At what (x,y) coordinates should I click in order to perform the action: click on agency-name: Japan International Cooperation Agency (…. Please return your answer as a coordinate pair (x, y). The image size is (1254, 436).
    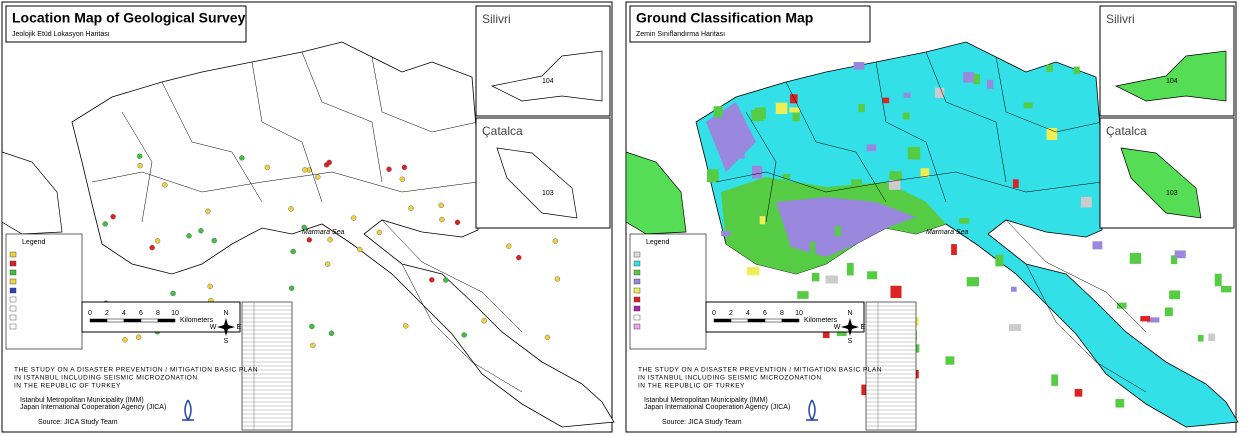
    Looking at the image, I should click on (717, 407).